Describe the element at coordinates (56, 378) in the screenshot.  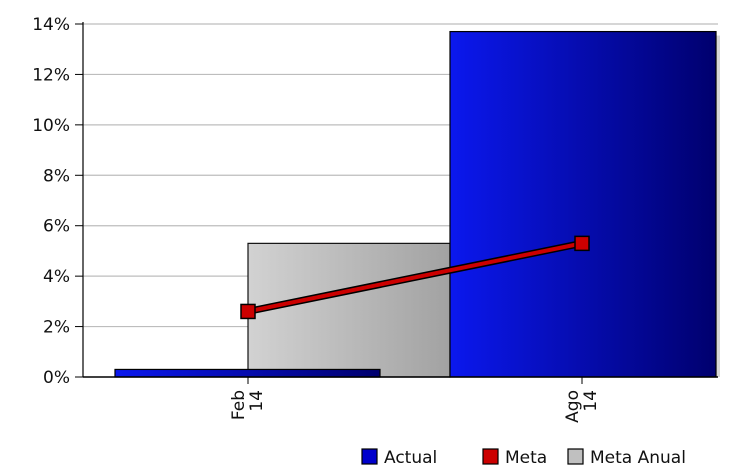
I see `y-tick-label: 0%` at that location.